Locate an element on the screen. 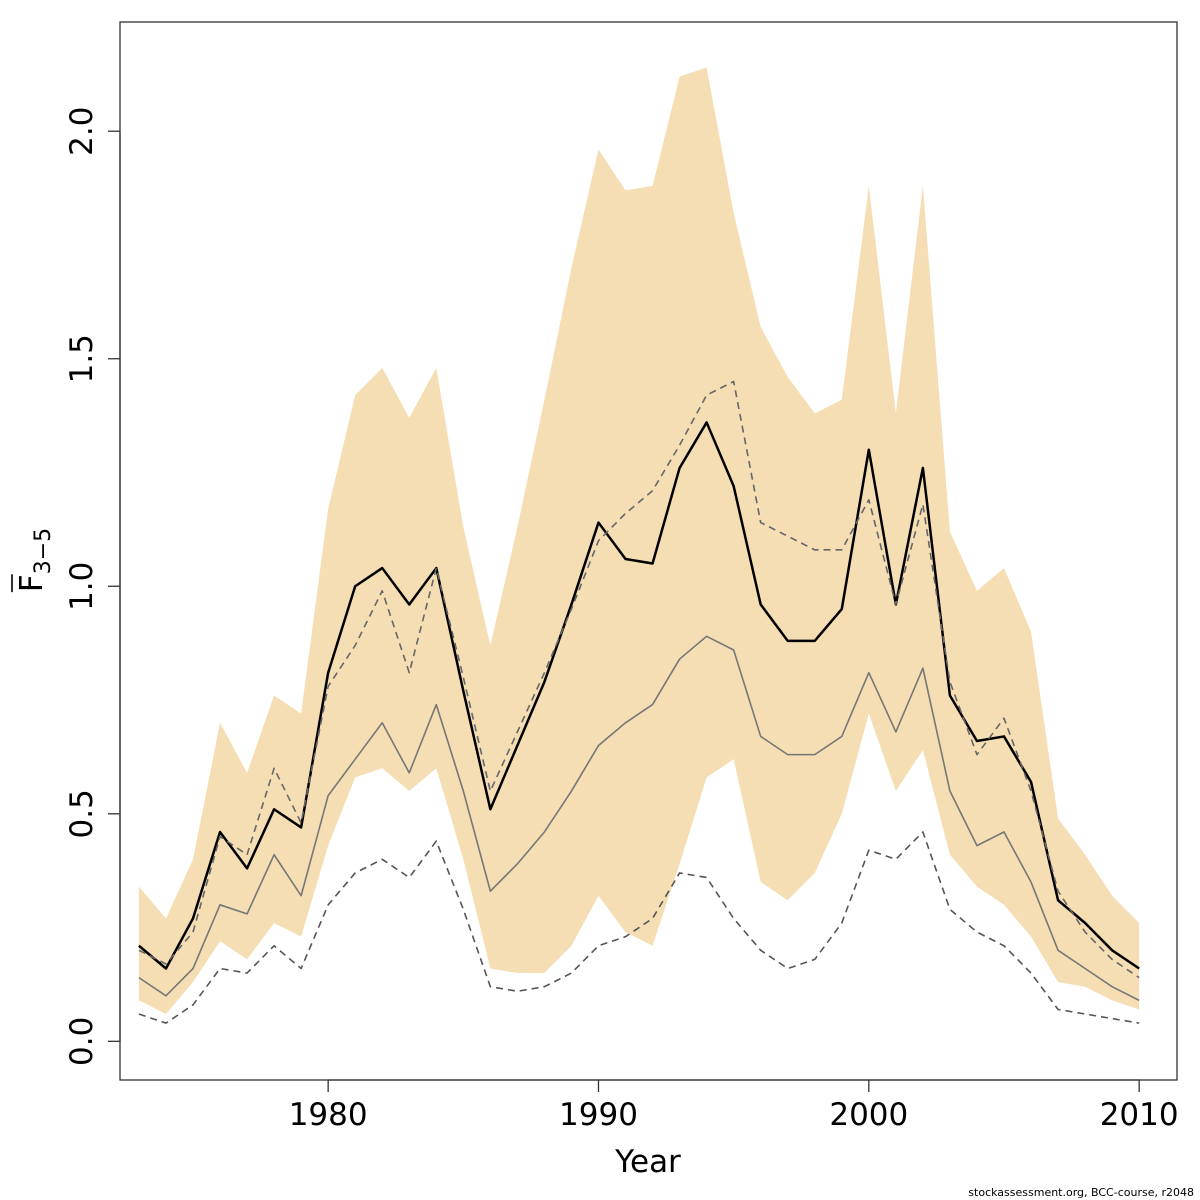 The height and width of the screenshot is (1200, 1200). x-tick-label-2000: 2000 is located at coordinates (868, 1115).